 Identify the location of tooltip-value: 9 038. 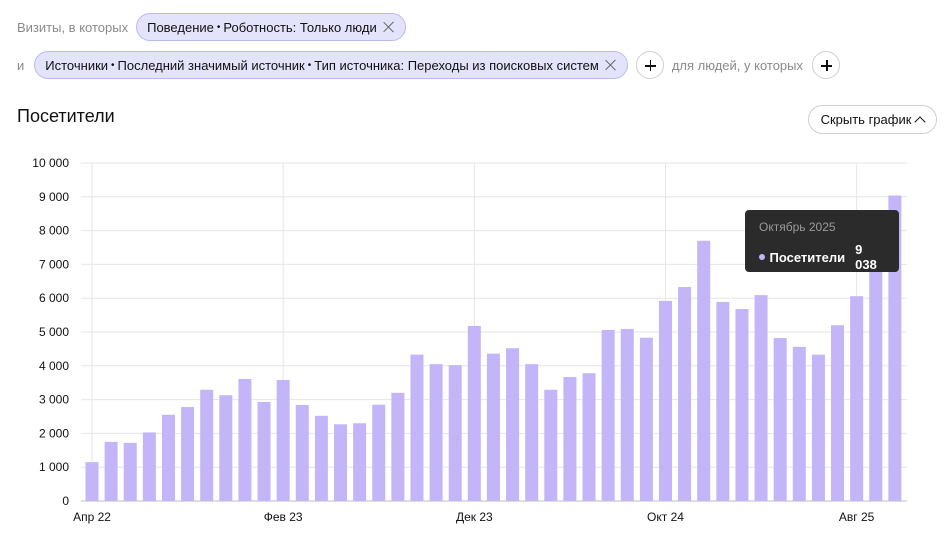
(866, 257).